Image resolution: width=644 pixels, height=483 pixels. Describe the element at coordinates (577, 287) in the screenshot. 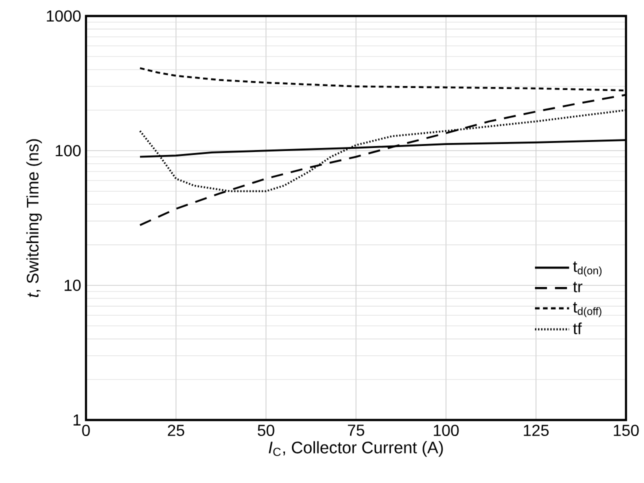

I see `legend-label: tr` at that location.